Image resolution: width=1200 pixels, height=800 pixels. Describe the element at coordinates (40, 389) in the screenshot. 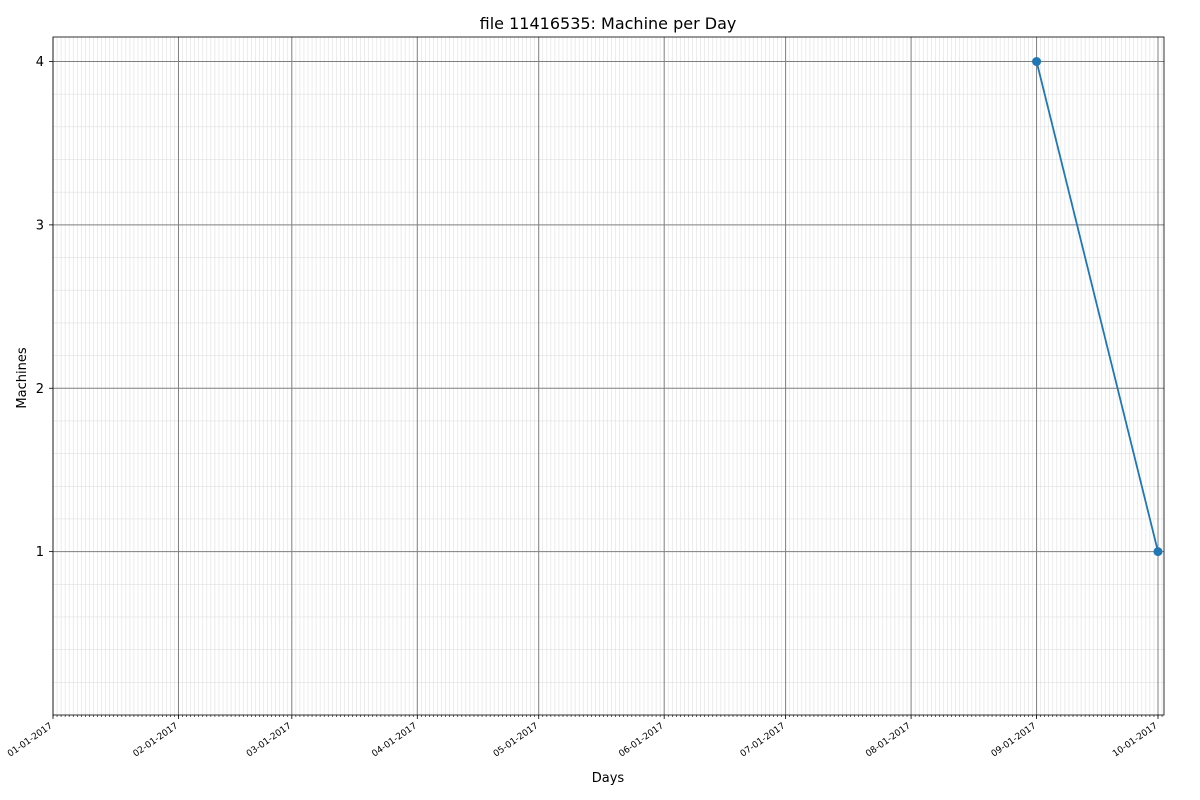

I see `y-tick-label: 2` at that location.